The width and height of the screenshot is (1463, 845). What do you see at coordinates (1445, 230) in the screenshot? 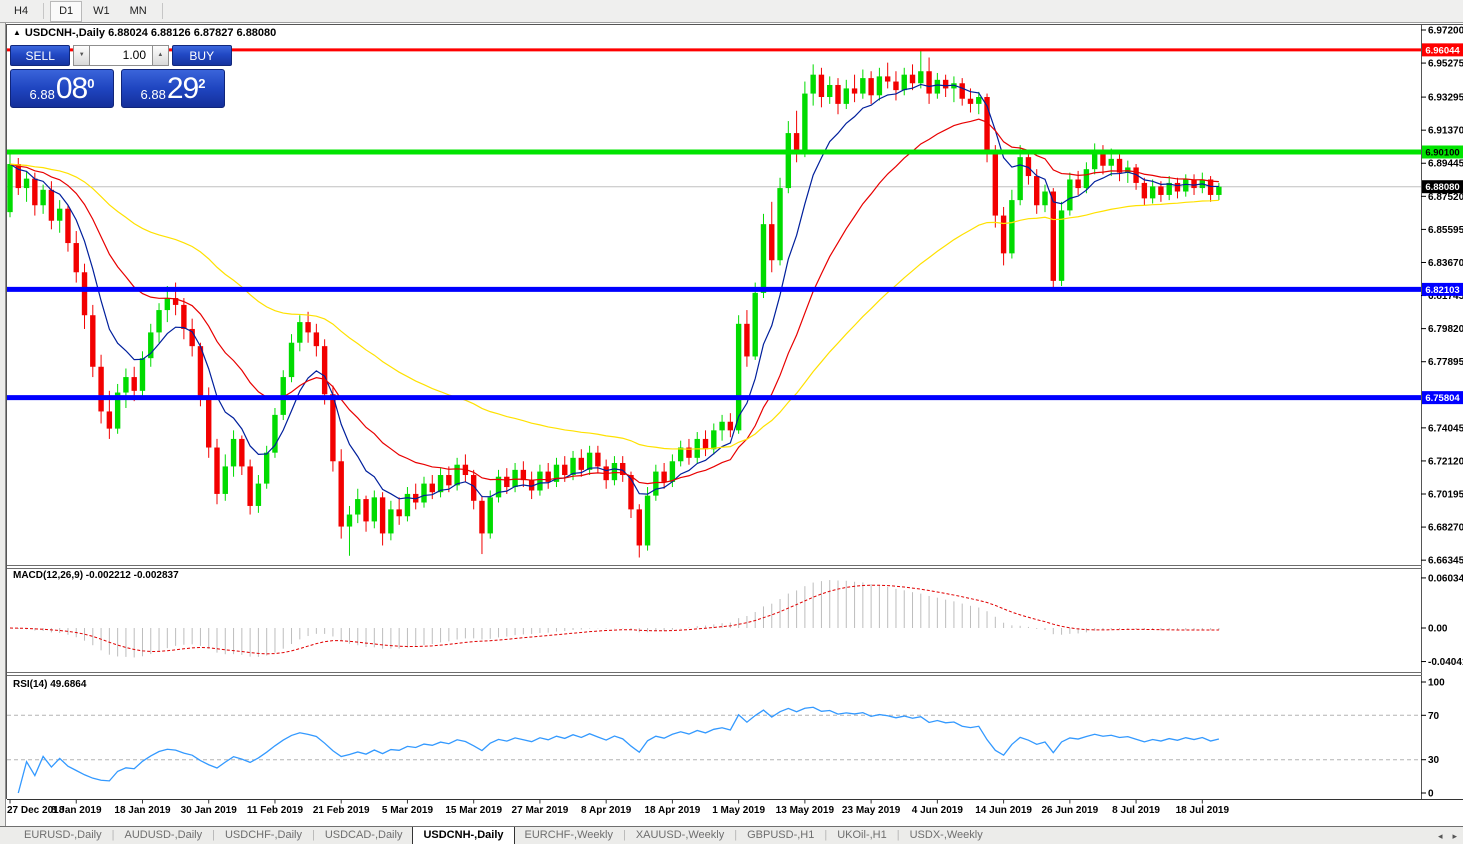
I see `svg-text: 6.85595` at bounding box center [1445, 230].